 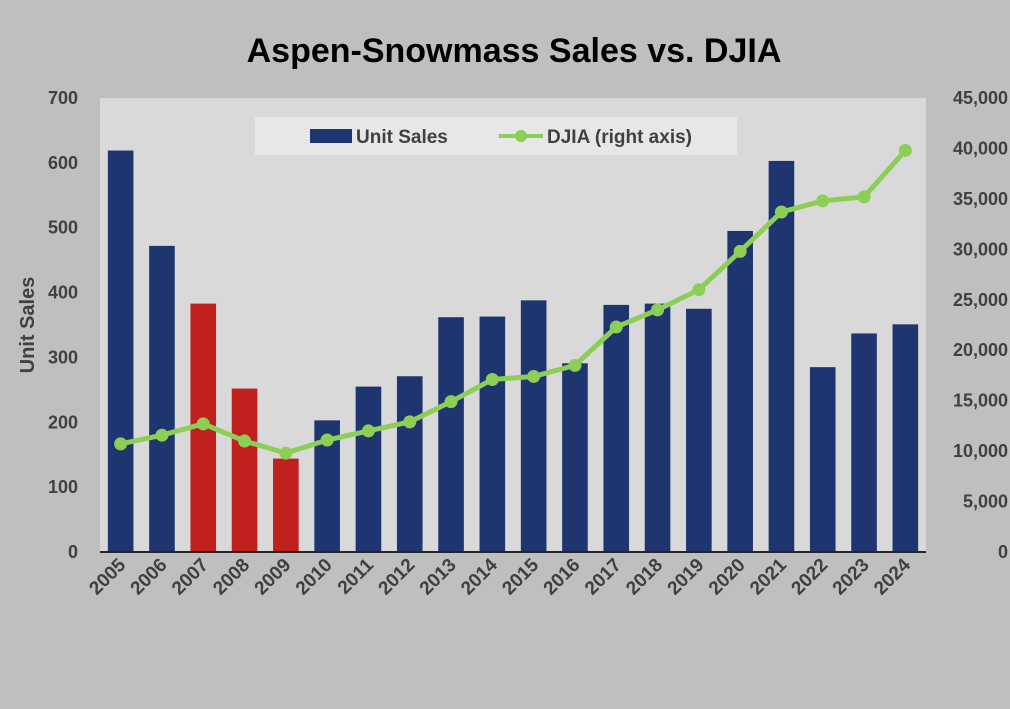 What do you see at coordinates (368, 469) in the screenshot?
I see `bar-2011` at bounding box center [368, 469].